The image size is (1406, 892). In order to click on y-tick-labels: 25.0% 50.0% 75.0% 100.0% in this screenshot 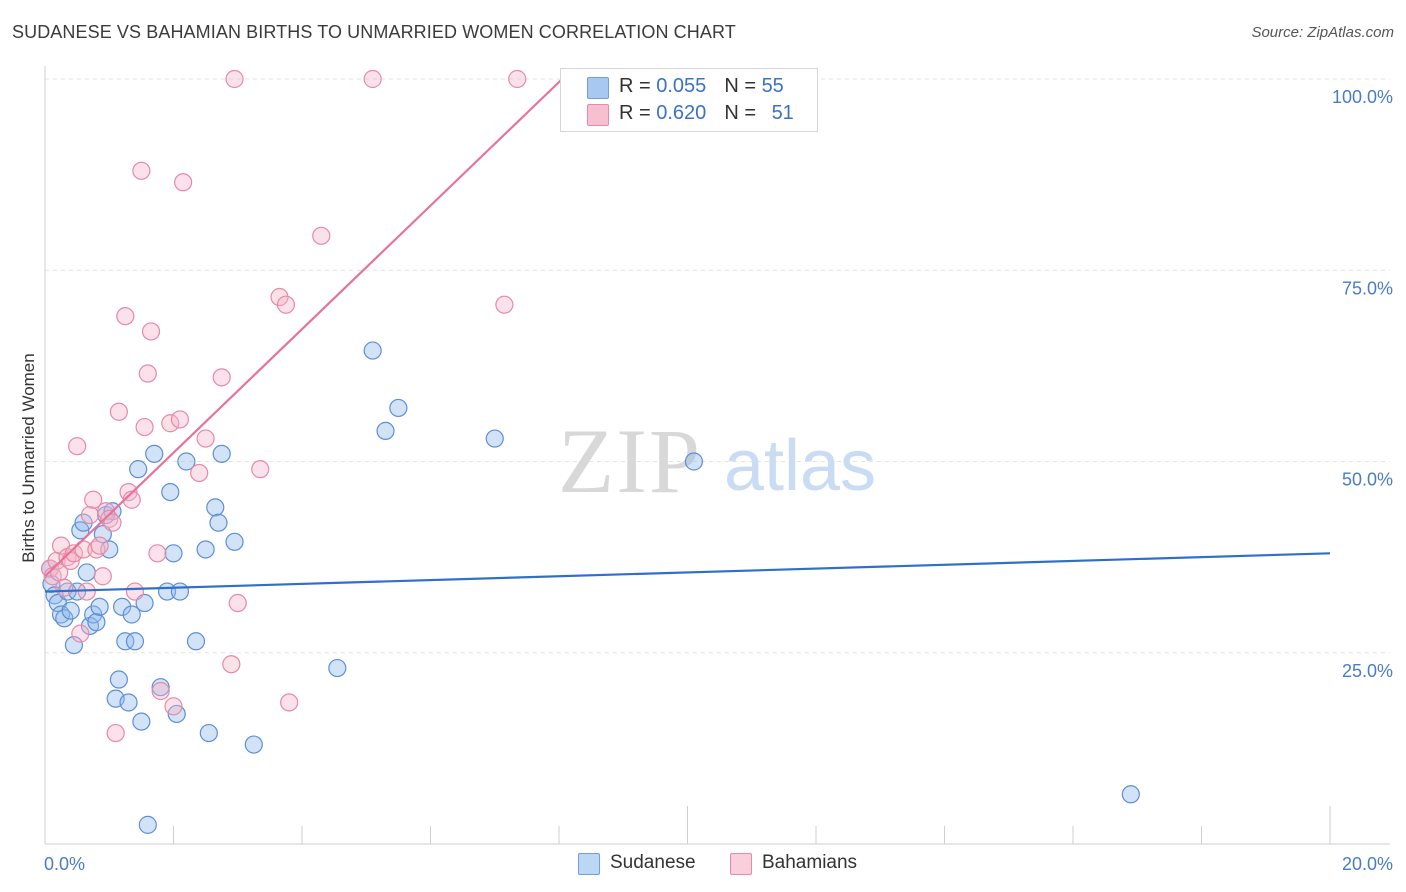, I will do `click(1362, 384)`.